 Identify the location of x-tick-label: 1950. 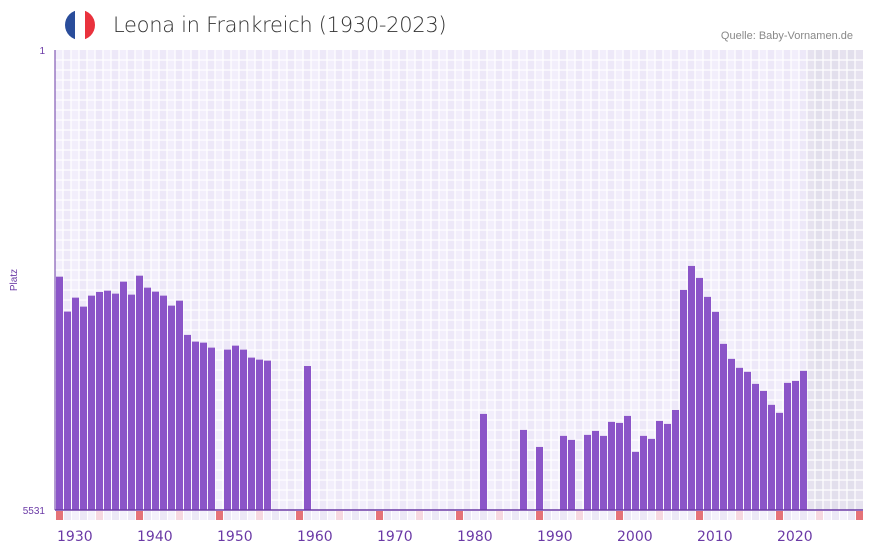
(235, 537).